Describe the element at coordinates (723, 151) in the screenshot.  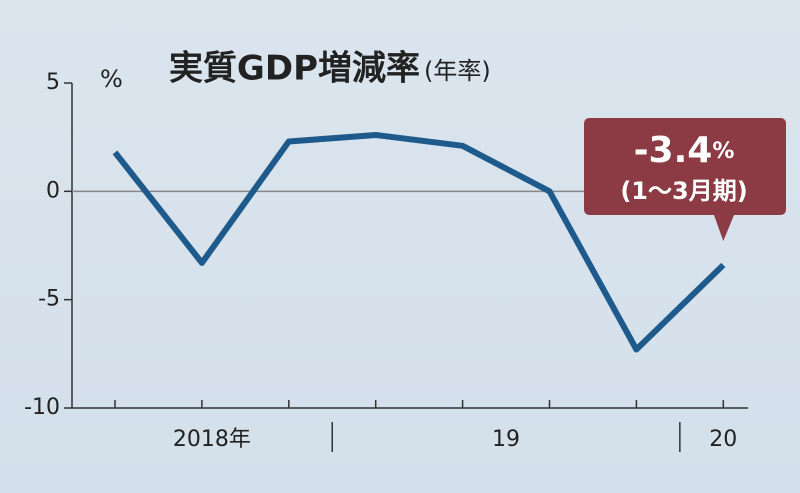
I see `annotation-unit: %` at that location.